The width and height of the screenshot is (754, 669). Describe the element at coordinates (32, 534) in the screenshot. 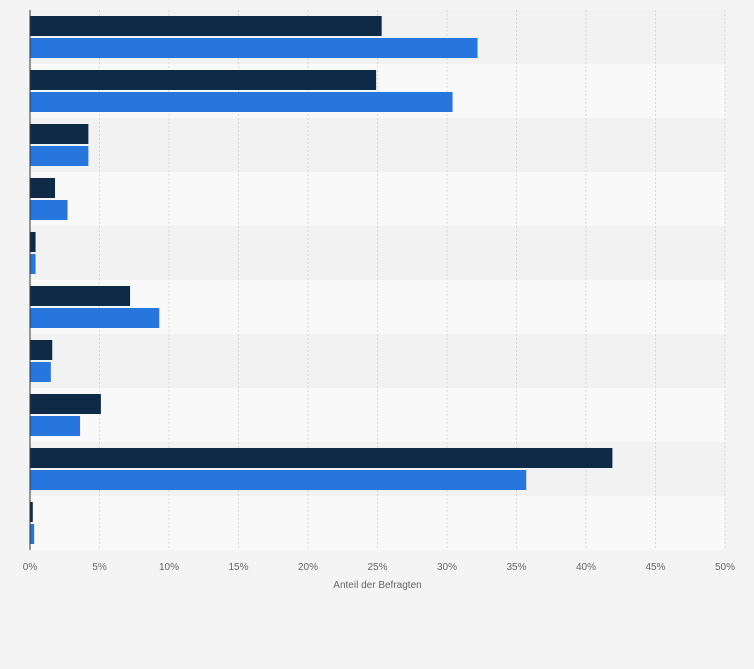

I see `bar-series2-row10` at that location.